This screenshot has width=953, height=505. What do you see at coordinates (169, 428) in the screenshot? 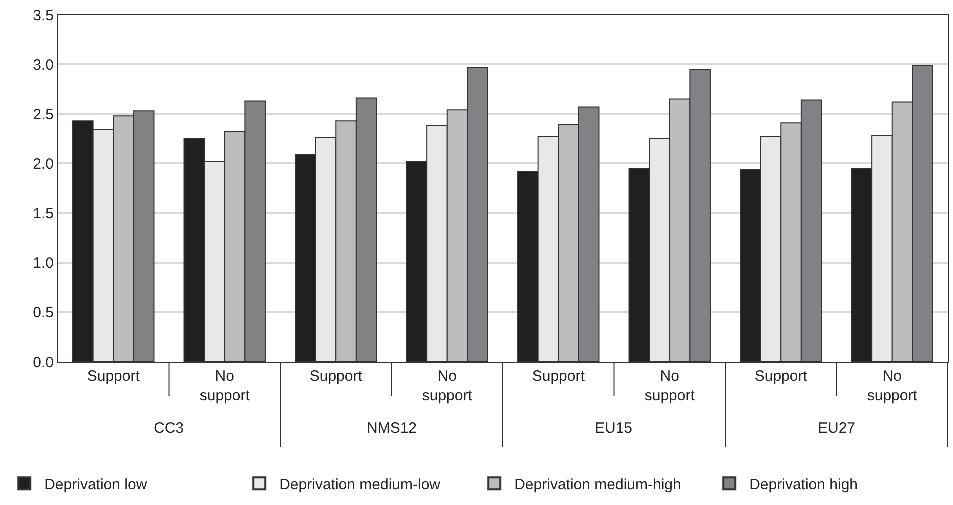
I see `text: CC3` at bounding box center [169, 428].